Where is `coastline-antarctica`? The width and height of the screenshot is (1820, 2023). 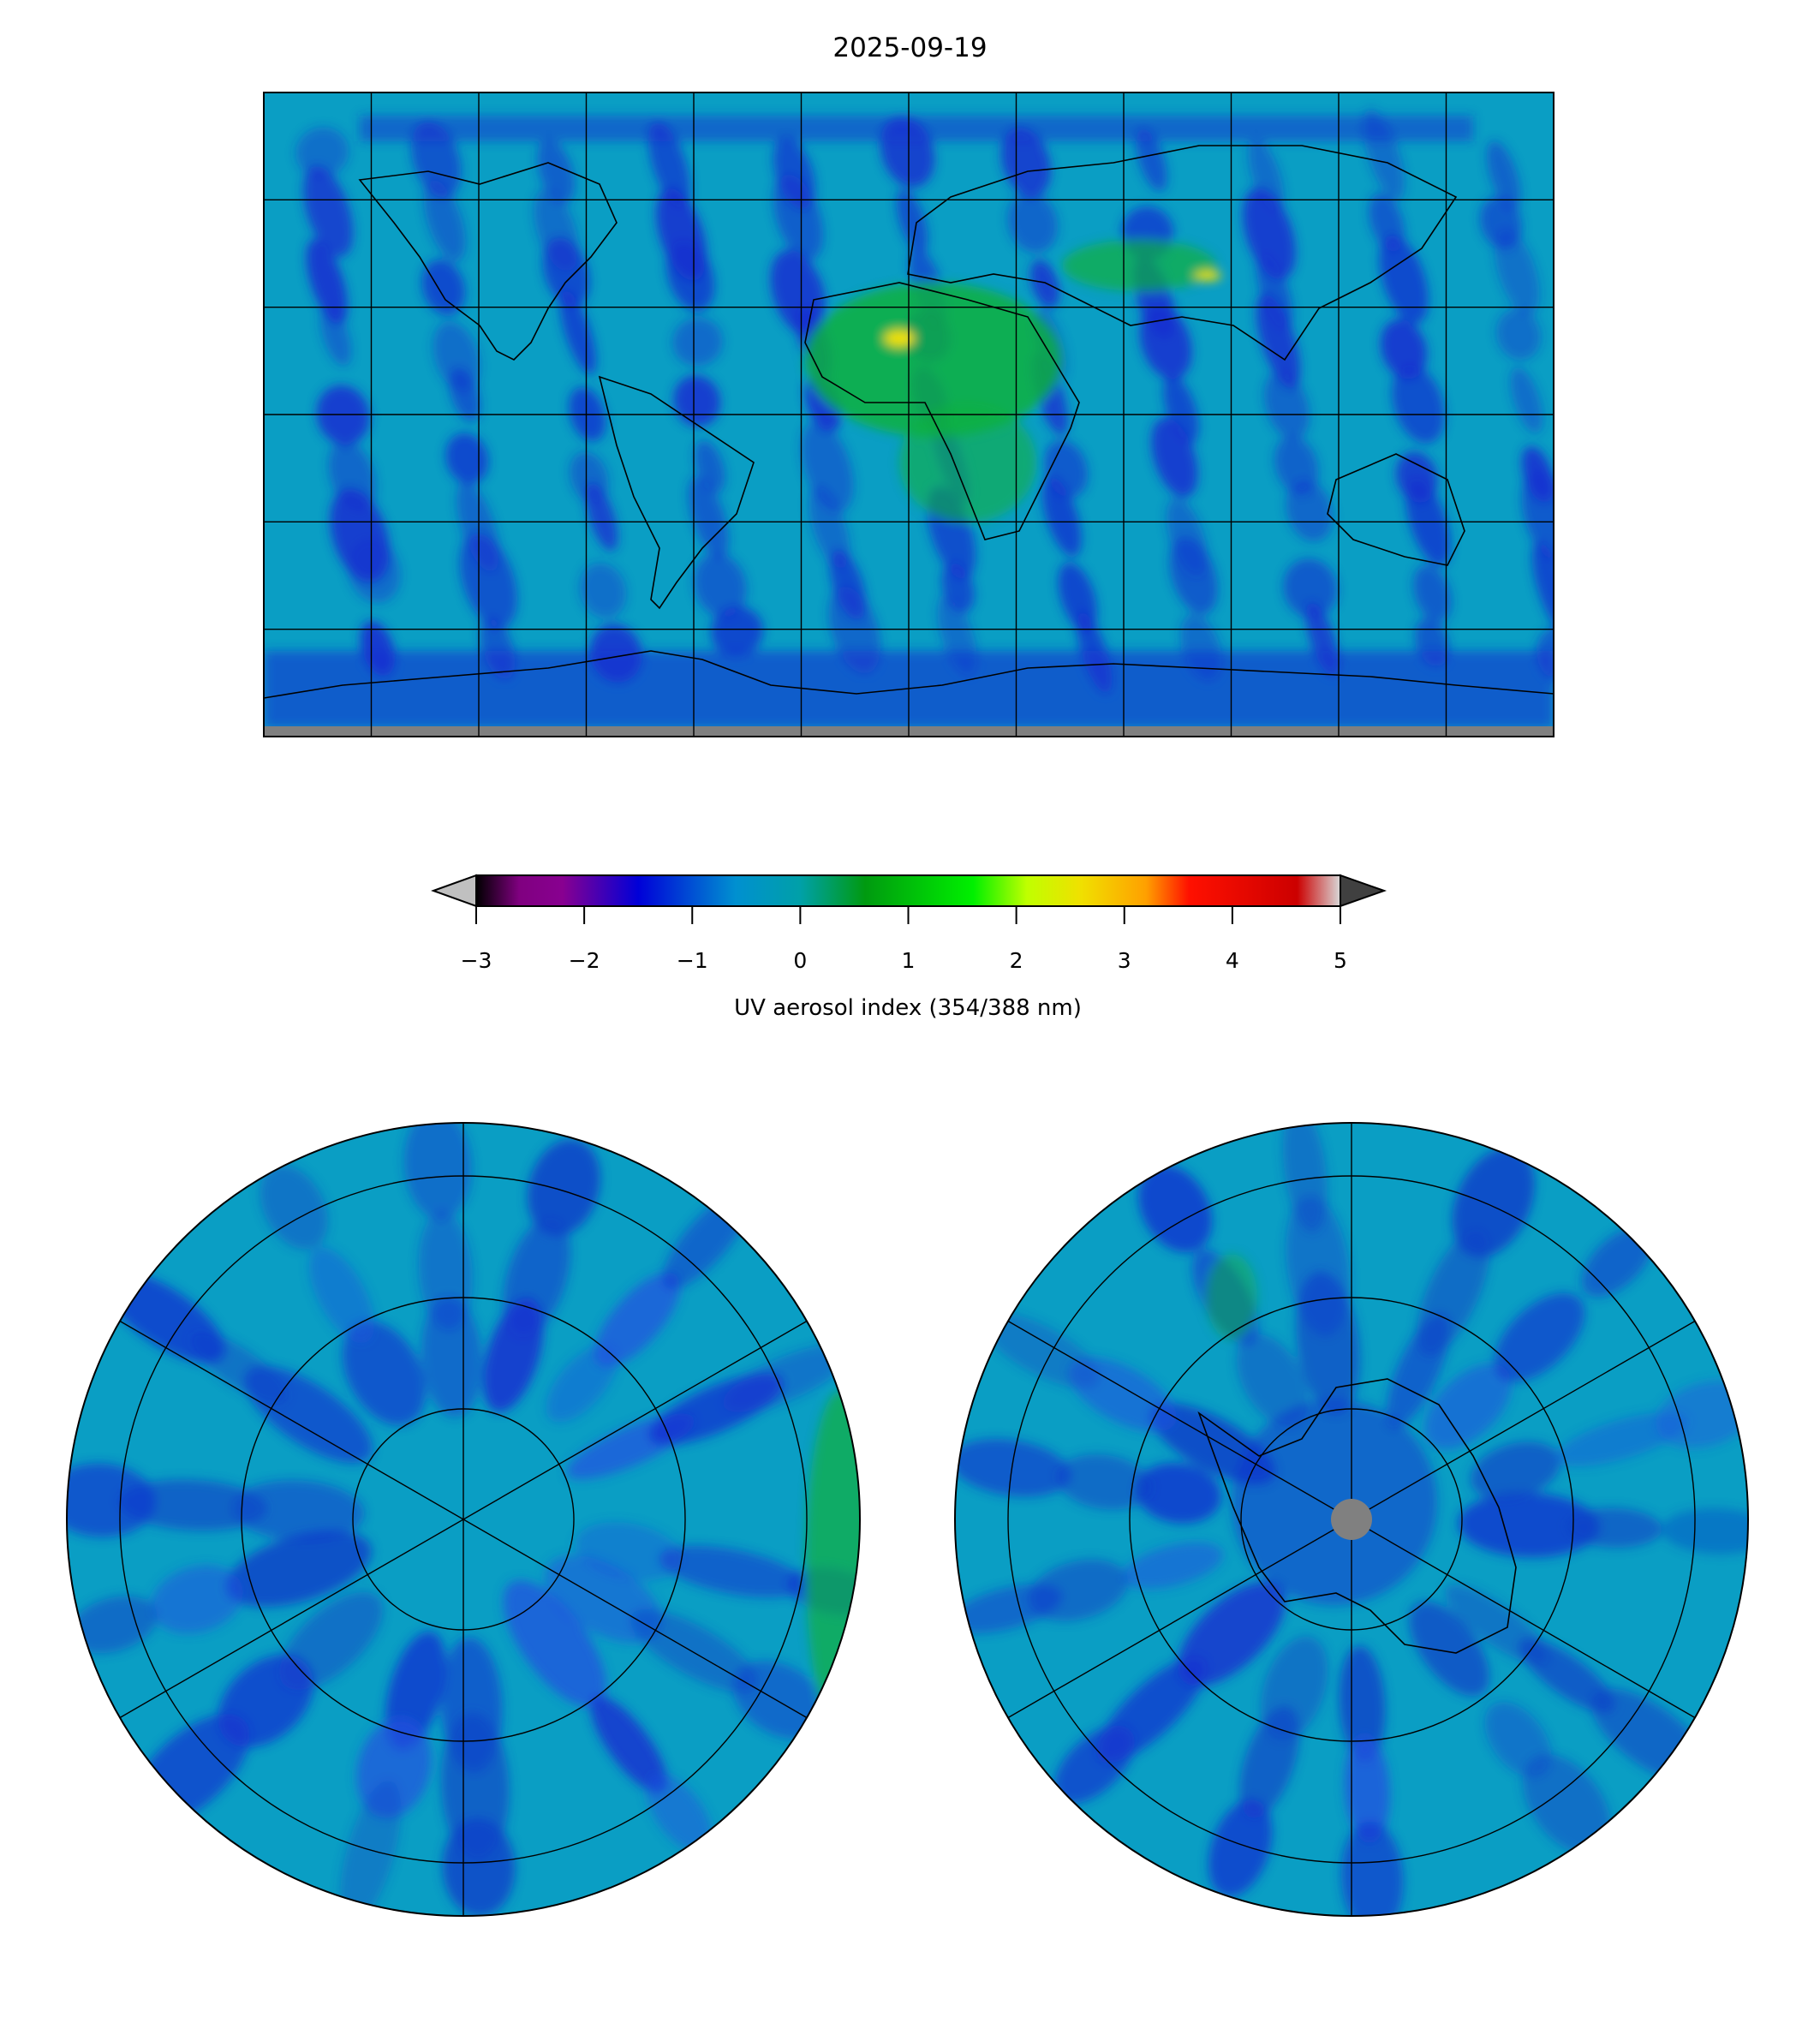
coastline-antarctica is located at coordinates (909, 674).